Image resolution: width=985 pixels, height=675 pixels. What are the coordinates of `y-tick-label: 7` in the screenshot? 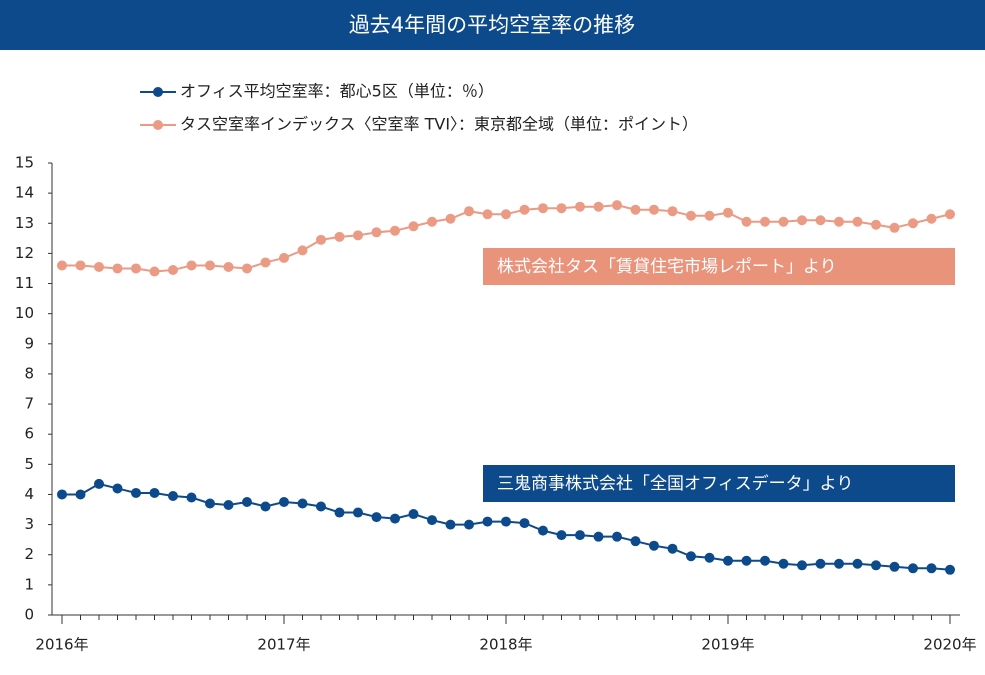 It's located at (29, 404).